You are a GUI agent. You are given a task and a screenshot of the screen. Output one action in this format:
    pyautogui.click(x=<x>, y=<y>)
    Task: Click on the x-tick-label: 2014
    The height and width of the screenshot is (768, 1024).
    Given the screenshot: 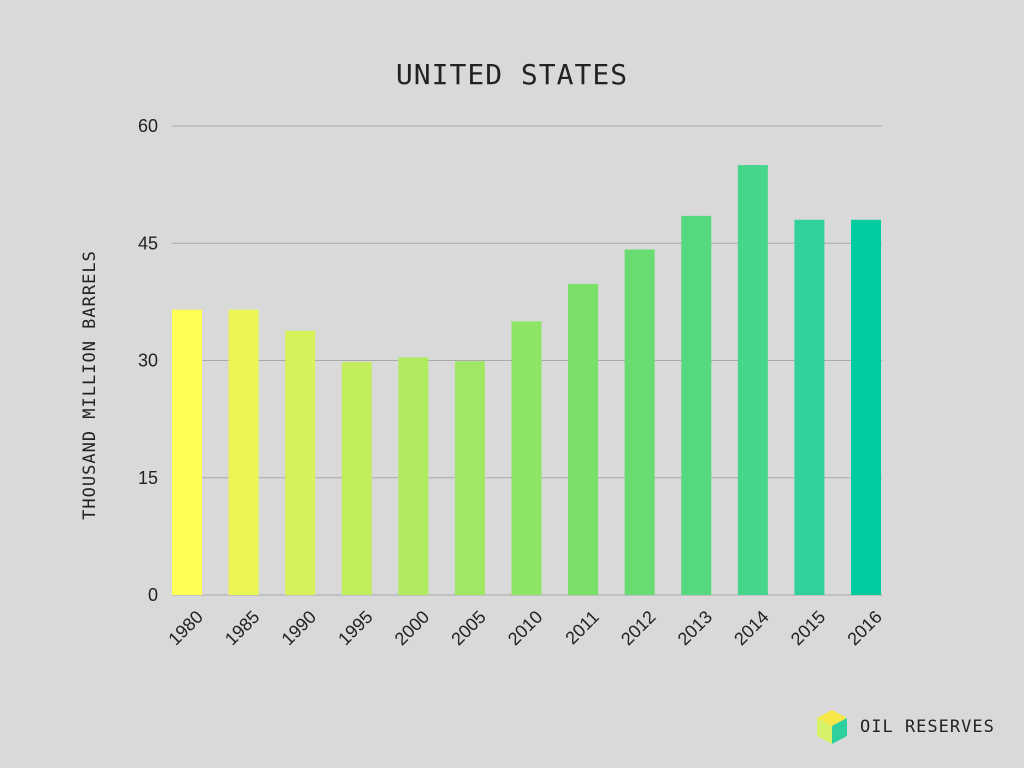 What is the action you would take?
    pyautogui.click(x=751, y=628)
    